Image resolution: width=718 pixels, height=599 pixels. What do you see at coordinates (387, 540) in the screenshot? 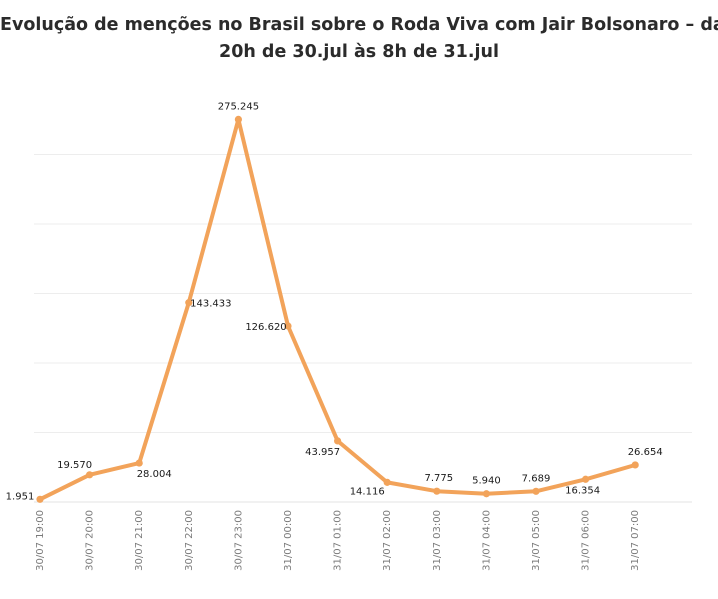
I see `x-tick-label: 31/07 02:00` at bounding box center [387, 540].